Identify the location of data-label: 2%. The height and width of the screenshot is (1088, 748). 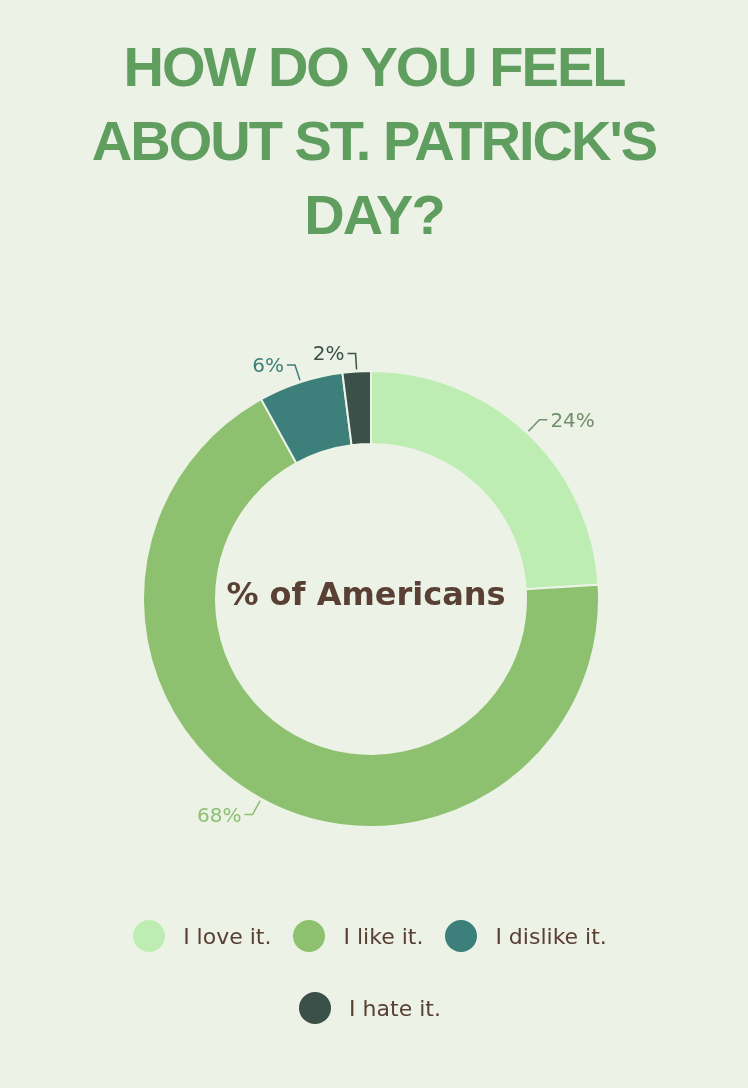
(328, 353).